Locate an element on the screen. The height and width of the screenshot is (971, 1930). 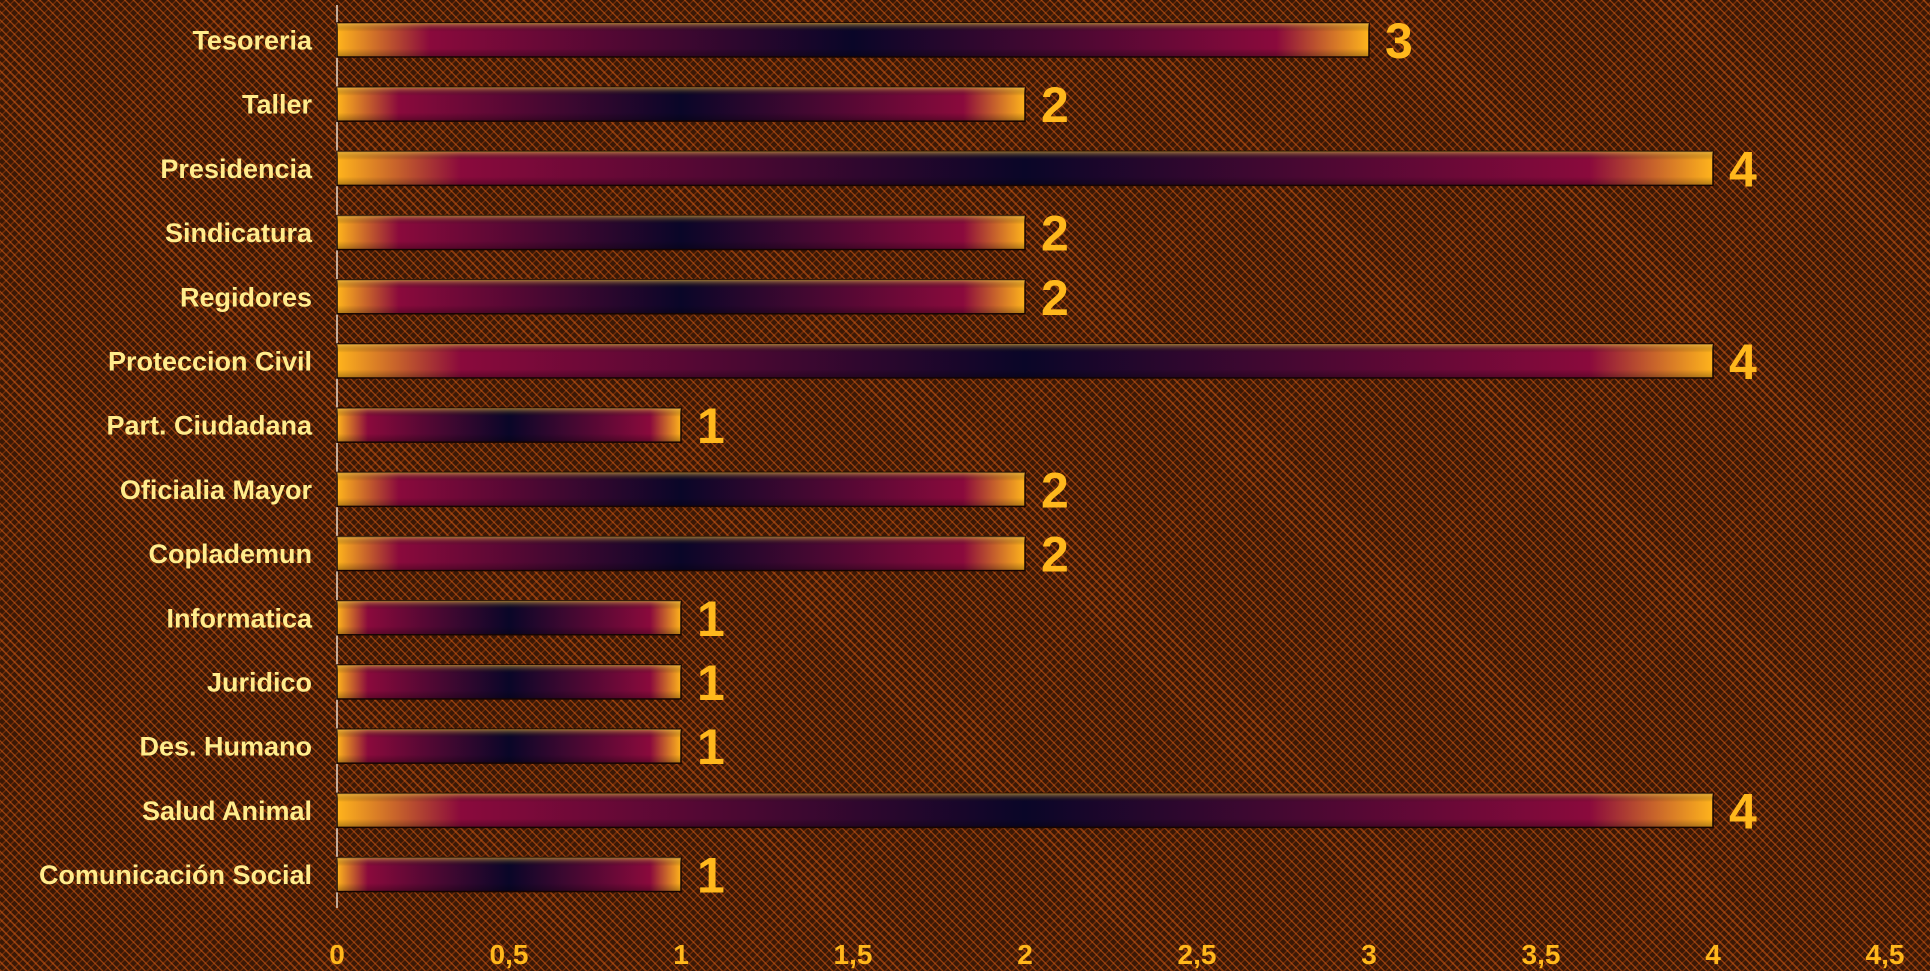
x-tick-label: 4 is located at coordinates (1713, 954).